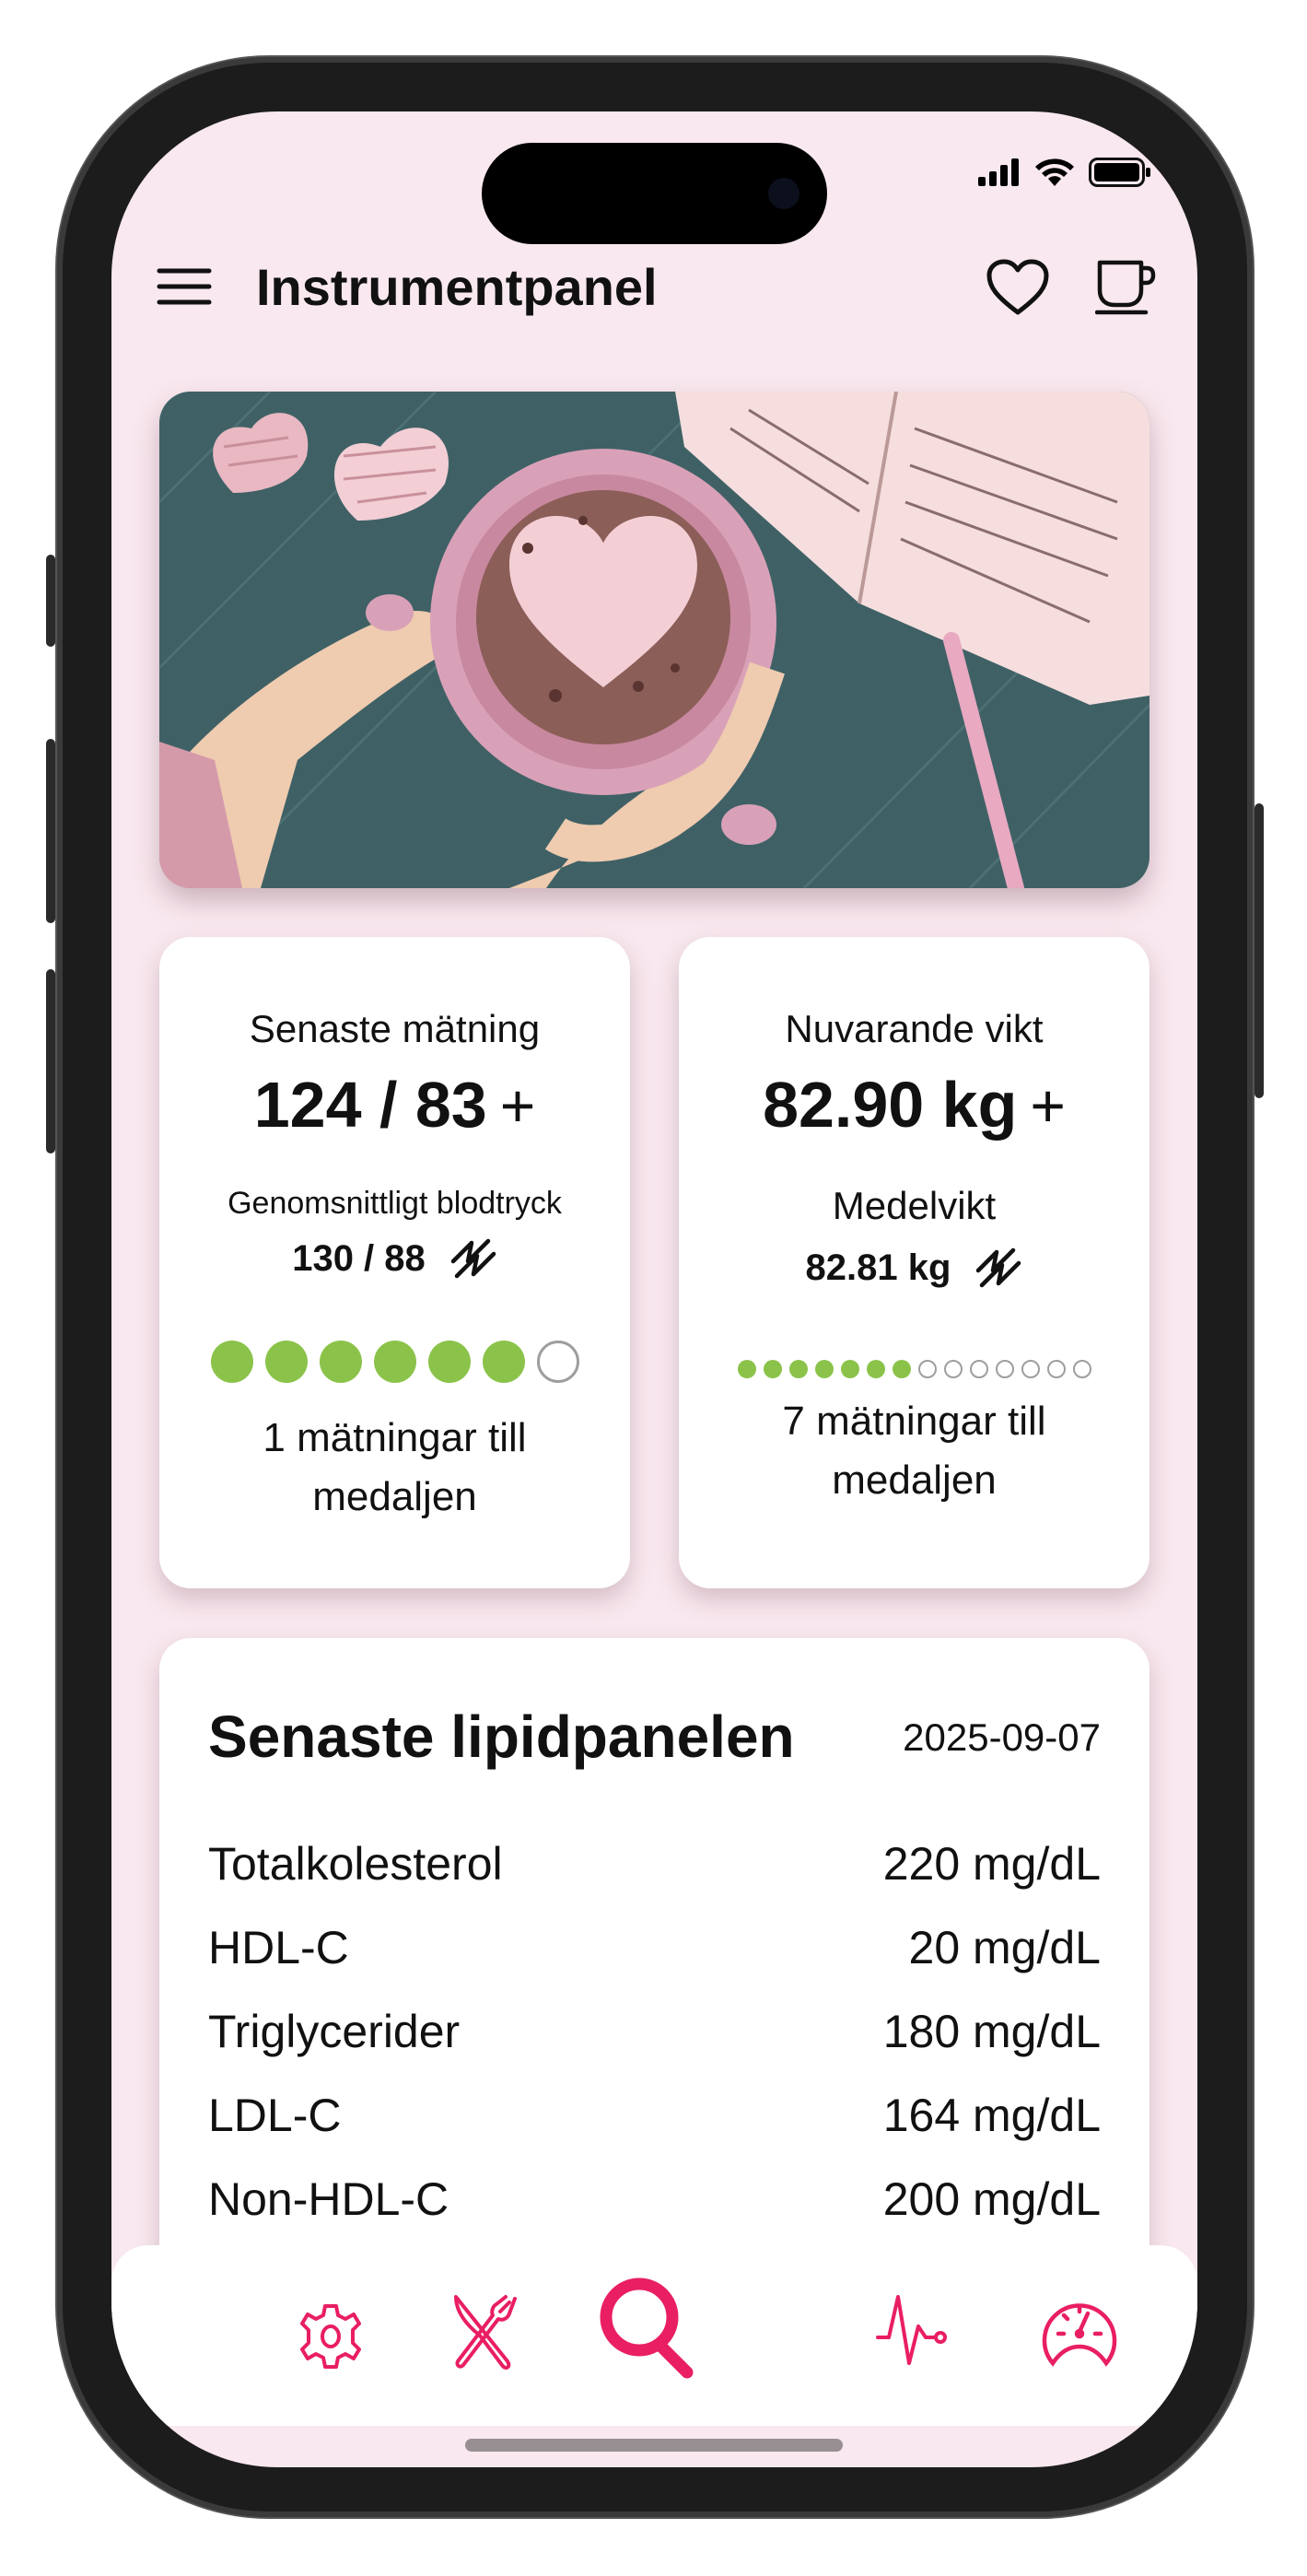 This screenshot has width=1307, height=2576. Describe the element at coordinates (355, 1864) in the screenshot. I see `lipid-name: Totalkolesterol` at that location.